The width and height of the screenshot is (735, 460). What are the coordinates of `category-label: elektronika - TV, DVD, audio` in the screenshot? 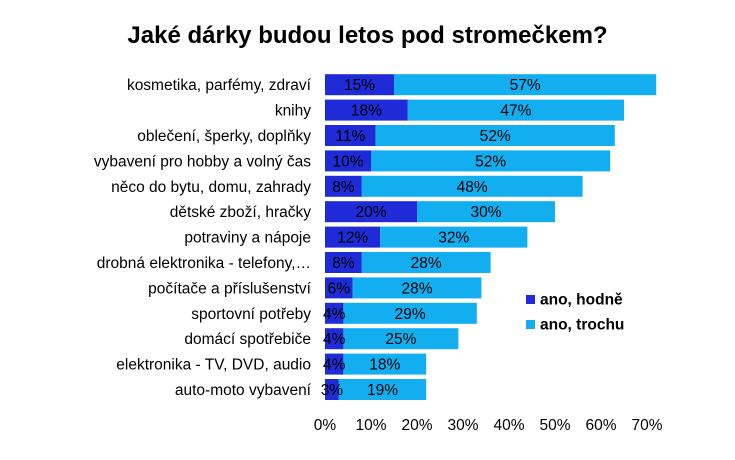 It's located at (213, 365).